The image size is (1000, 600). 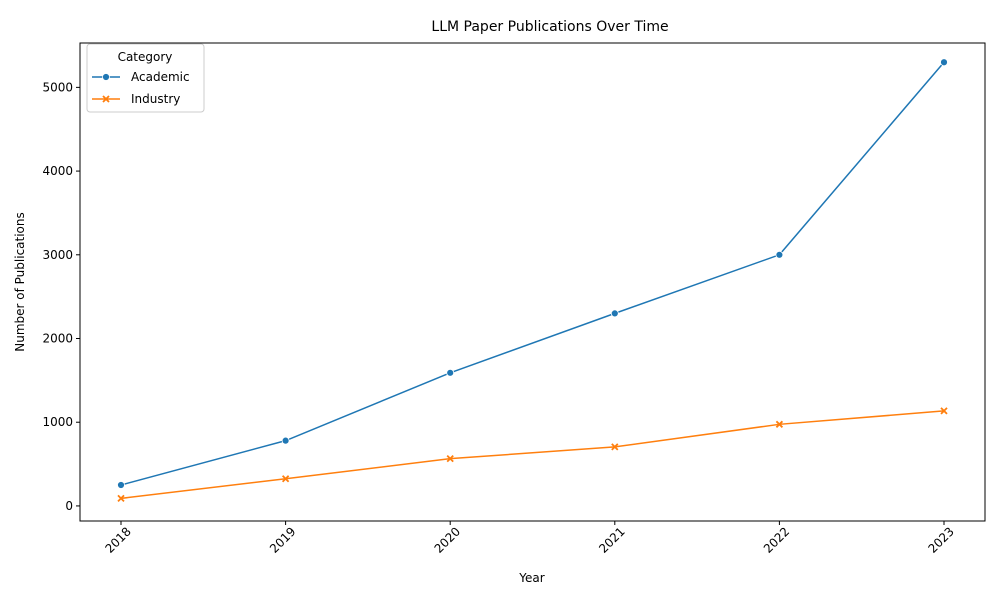 I want to click on legend-item-industry: Industry, so click(x=136, y=99).